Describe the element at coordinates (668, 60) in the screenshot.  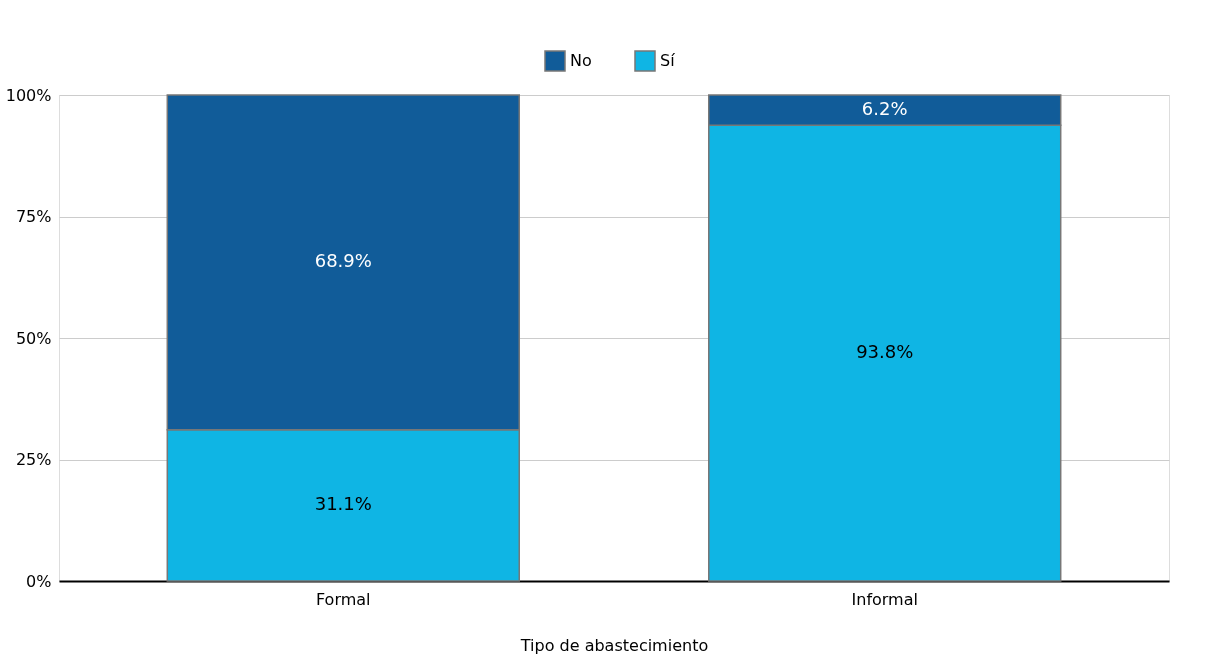
I see `legend-label: Sí` at that location.